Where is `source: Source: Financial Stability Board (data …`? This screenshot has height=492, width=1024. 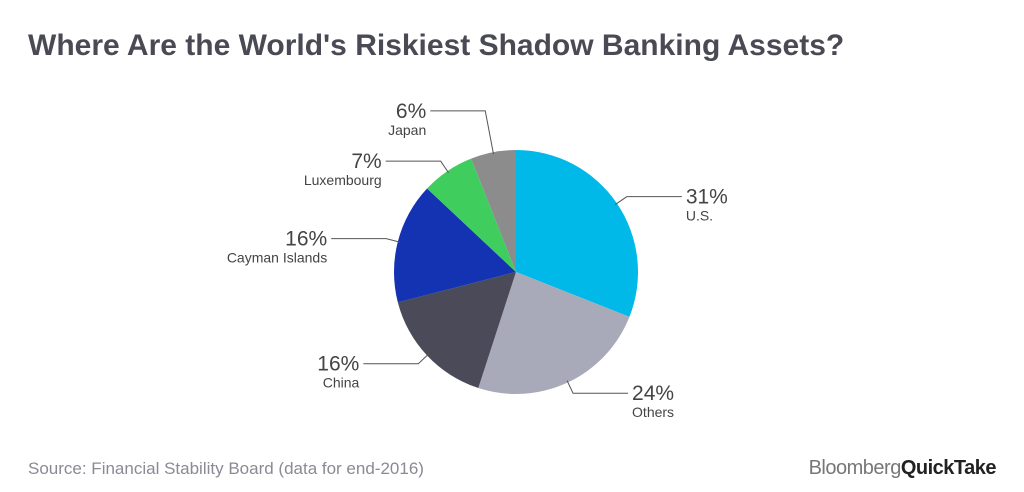
source: Source: Financial Stability Board (data … is located at coordinates (226, 468).